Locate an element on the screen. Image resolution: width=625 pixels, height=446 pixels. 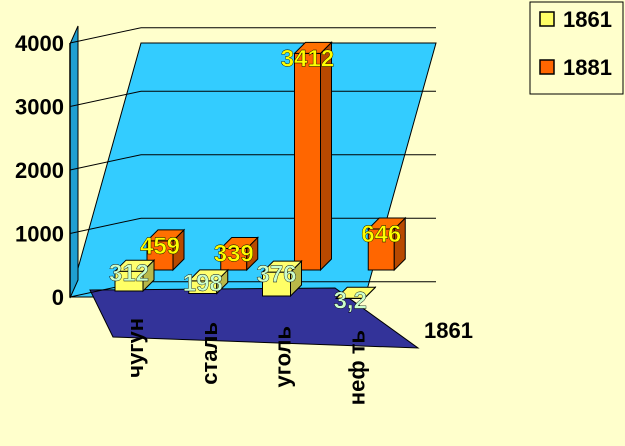
y-tick-label: 2000 is located at coordinates (39, 170).